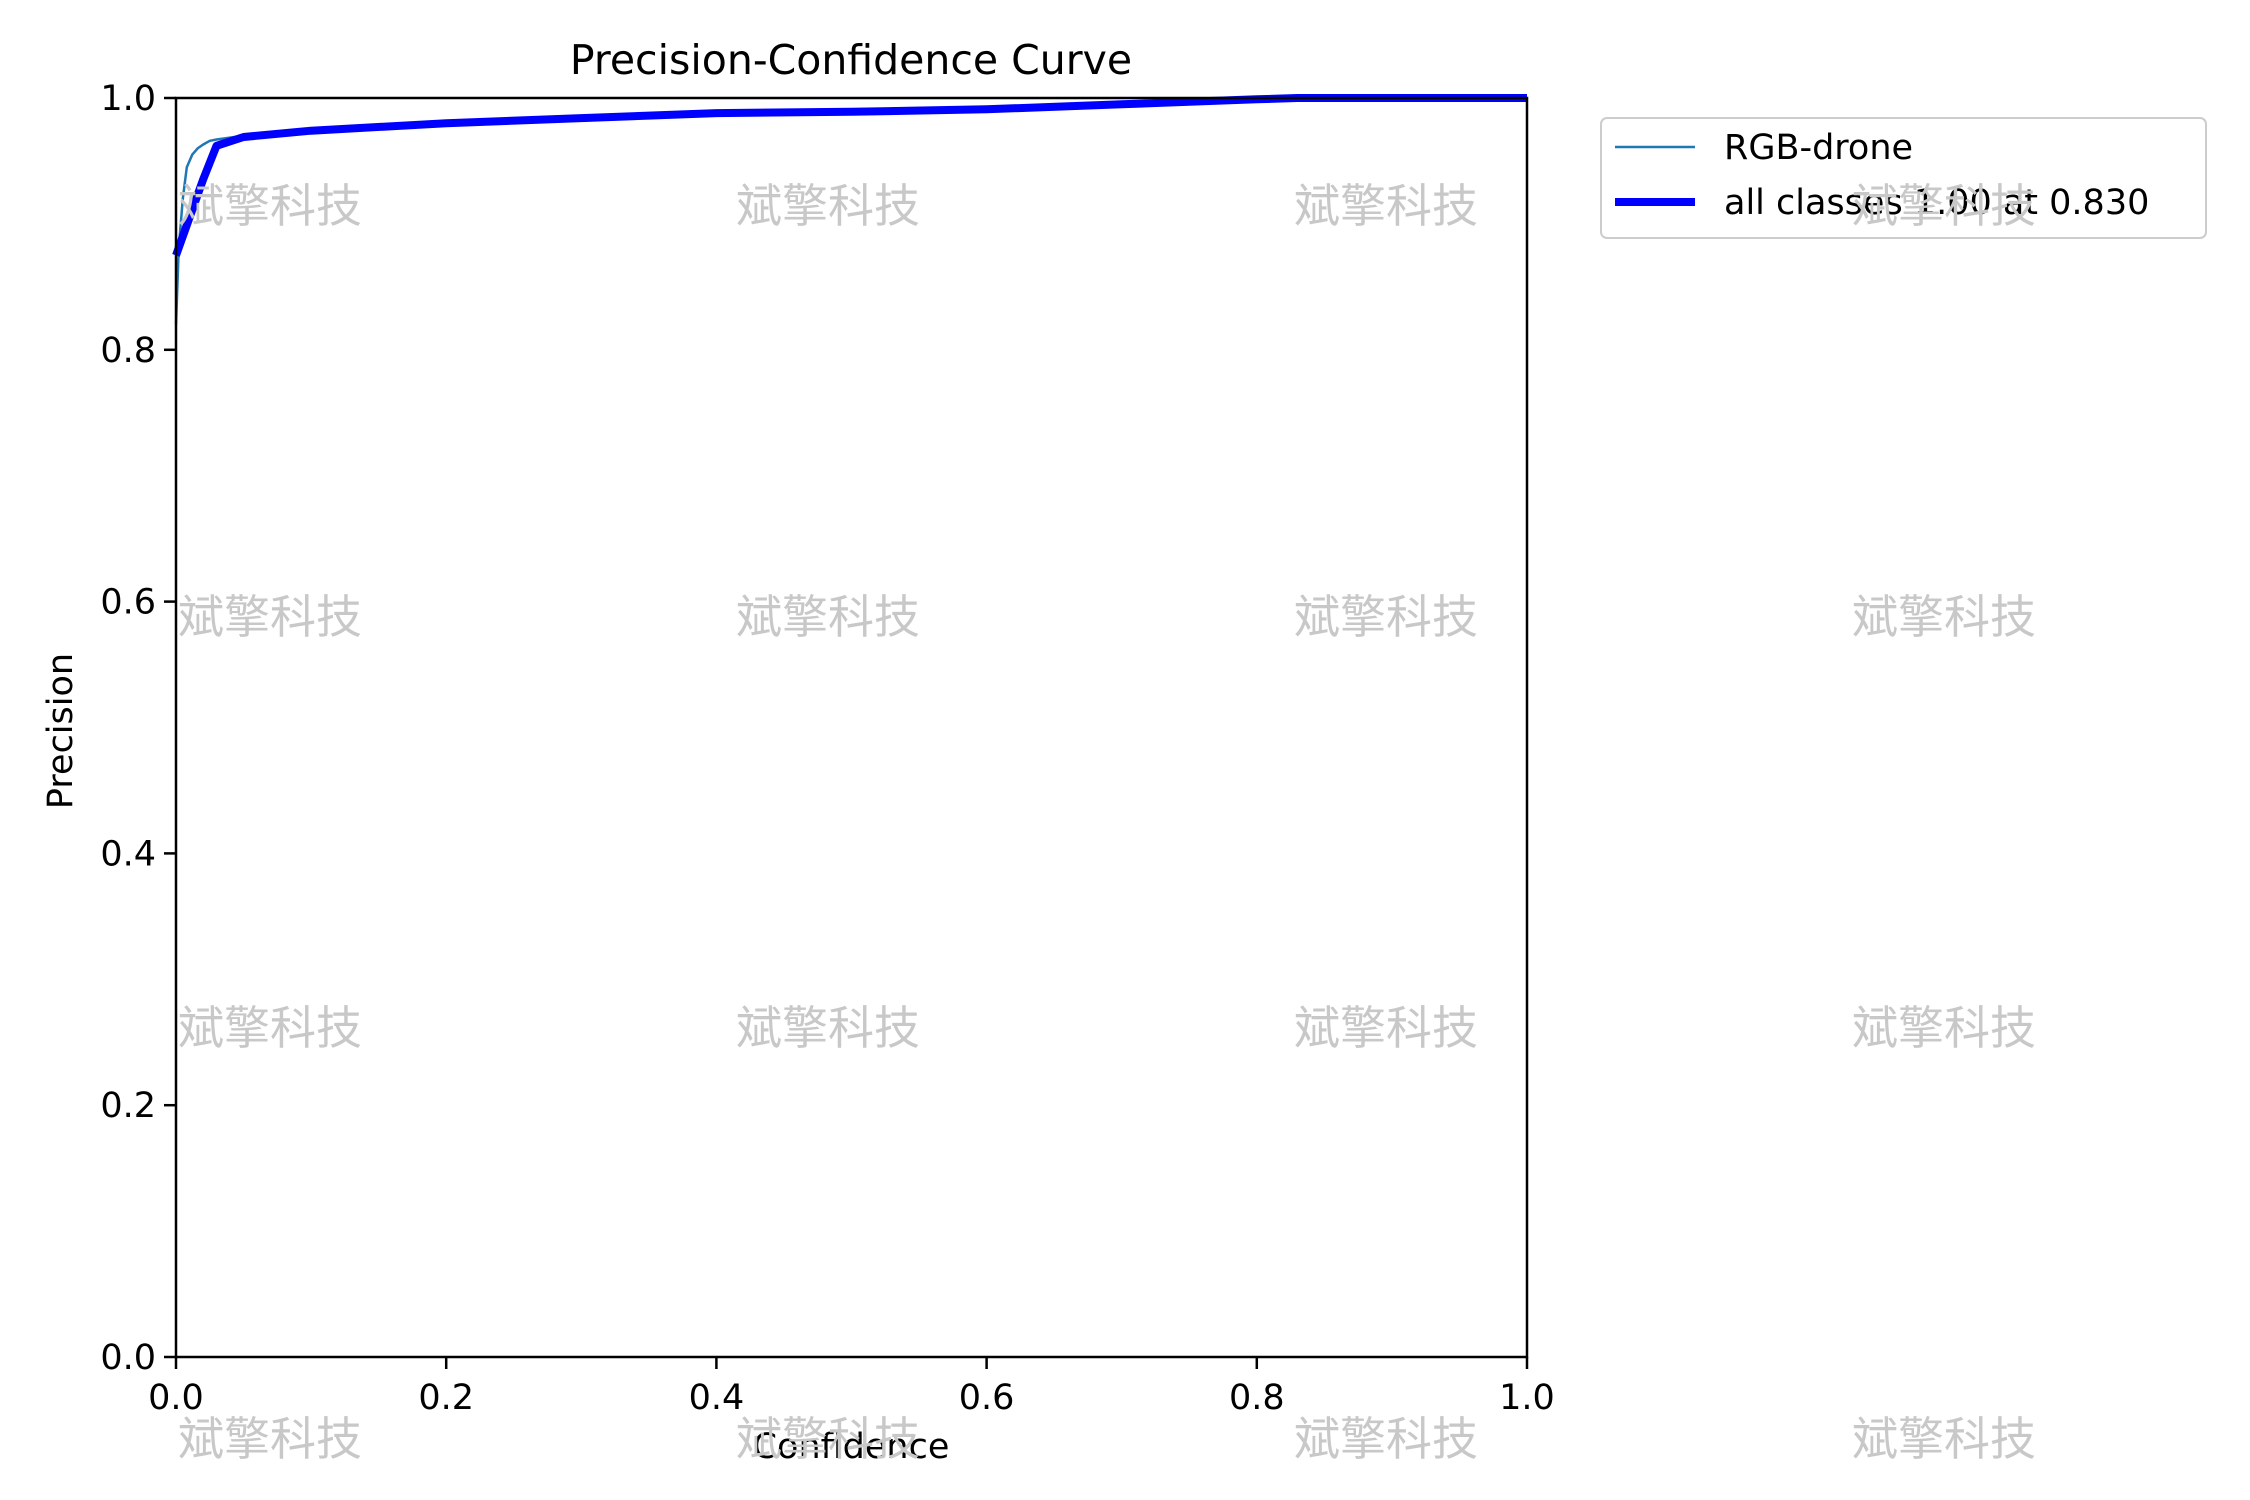 The height and width of the screenshot is (1500, 2250). What do you see at coordinates (128, 603) in the screenshot?
I see `y-tick-label: 0.6` at bounding box center [128, 603].